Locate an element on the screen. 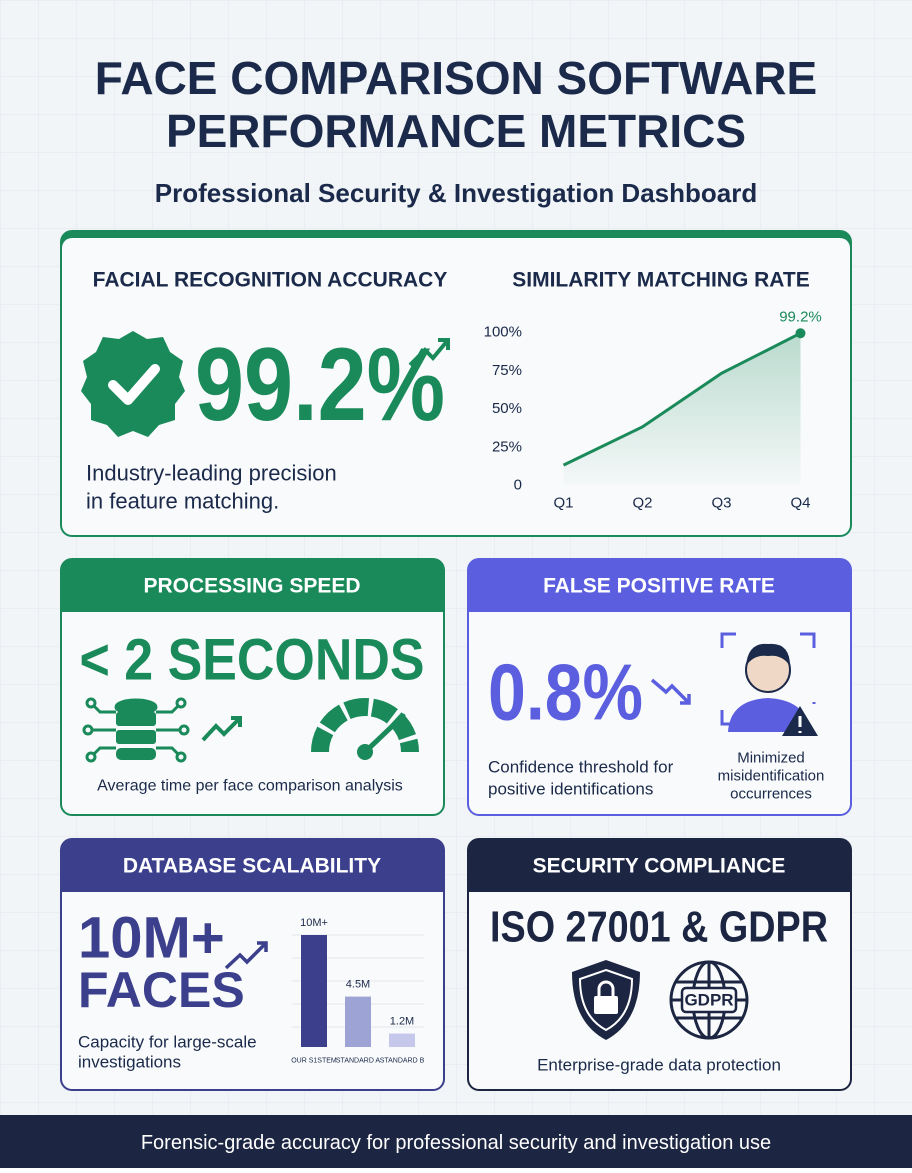 Image resolution: width=912 pixels, height=1173 pixels. line is located at coordinates (682, 399).